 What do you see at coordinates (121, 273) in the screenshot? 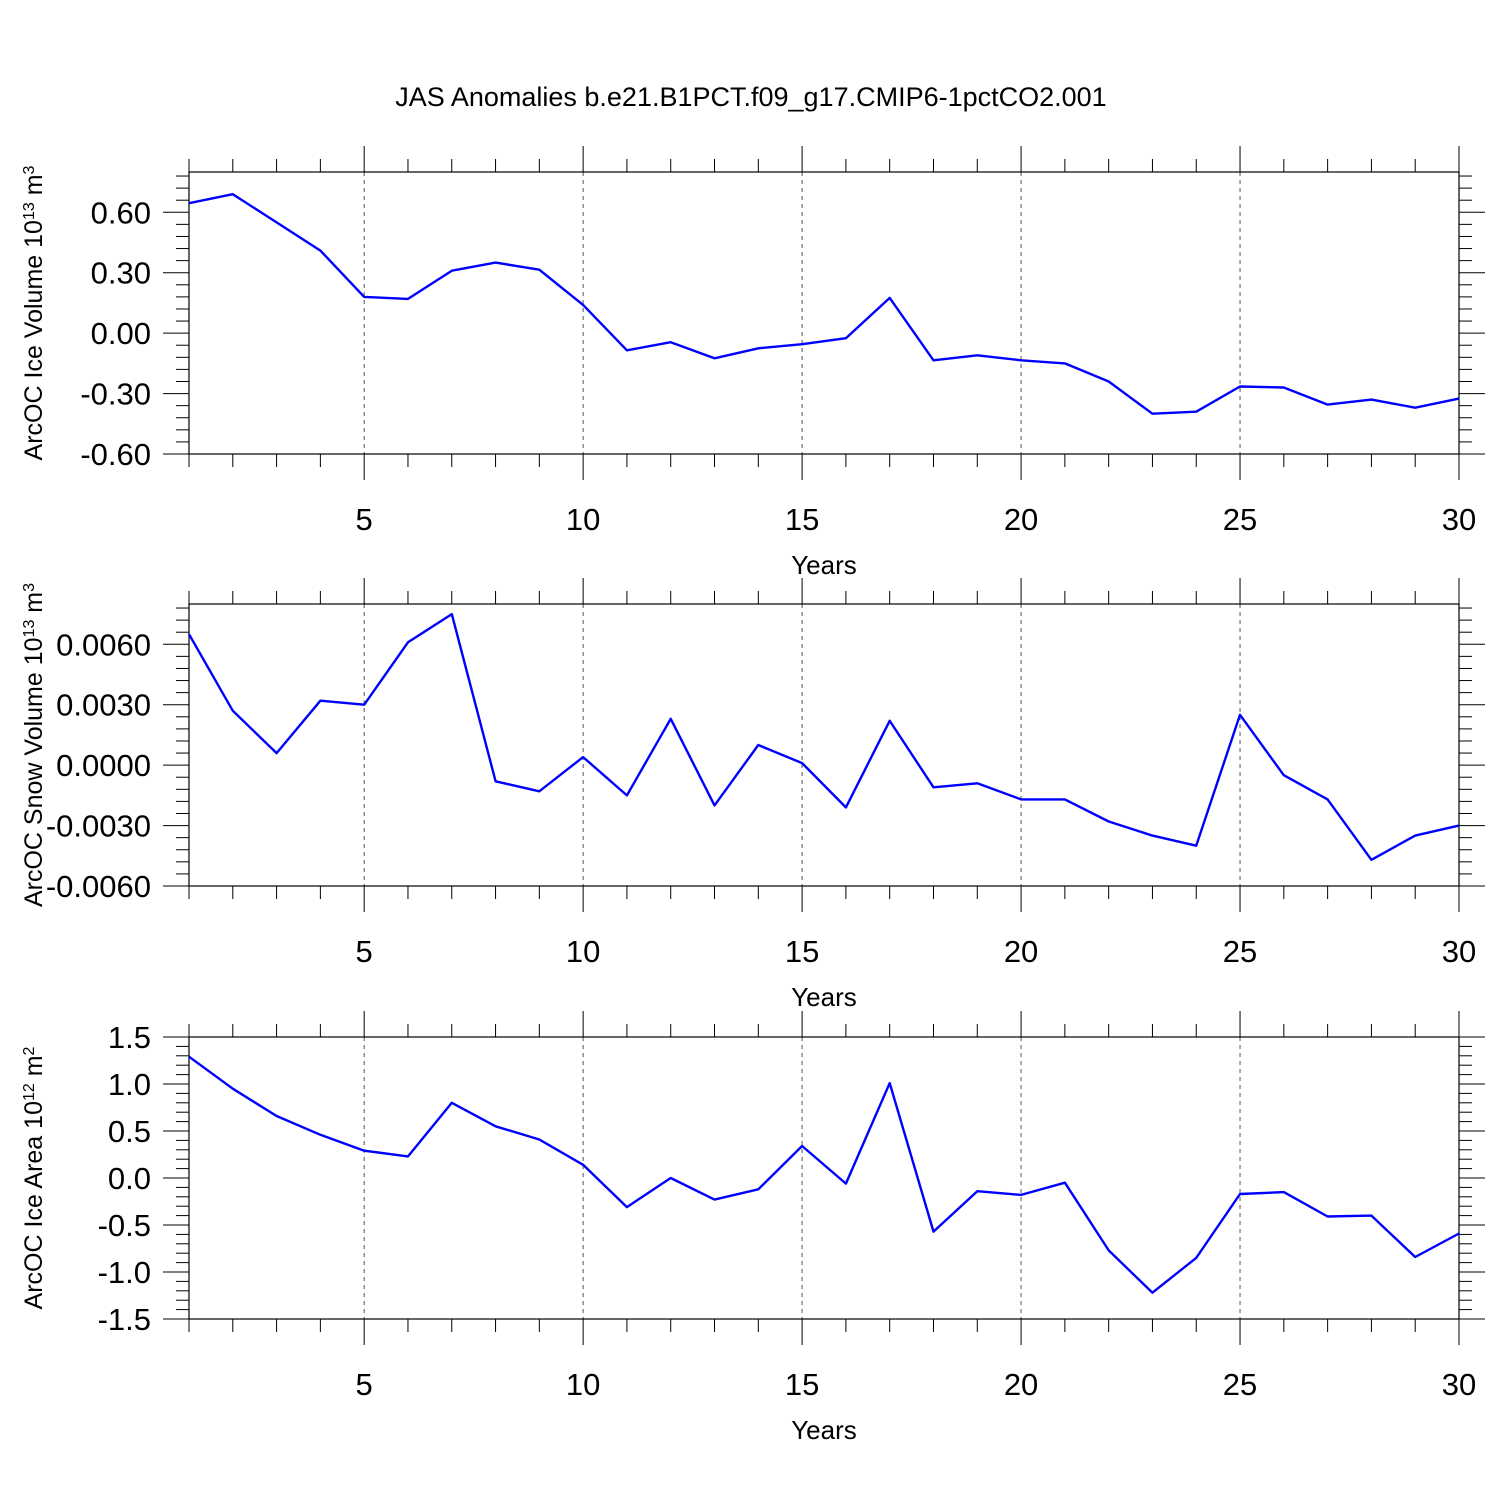
I see `y-tick-label: 0.30` at bounding box center [121, 273].